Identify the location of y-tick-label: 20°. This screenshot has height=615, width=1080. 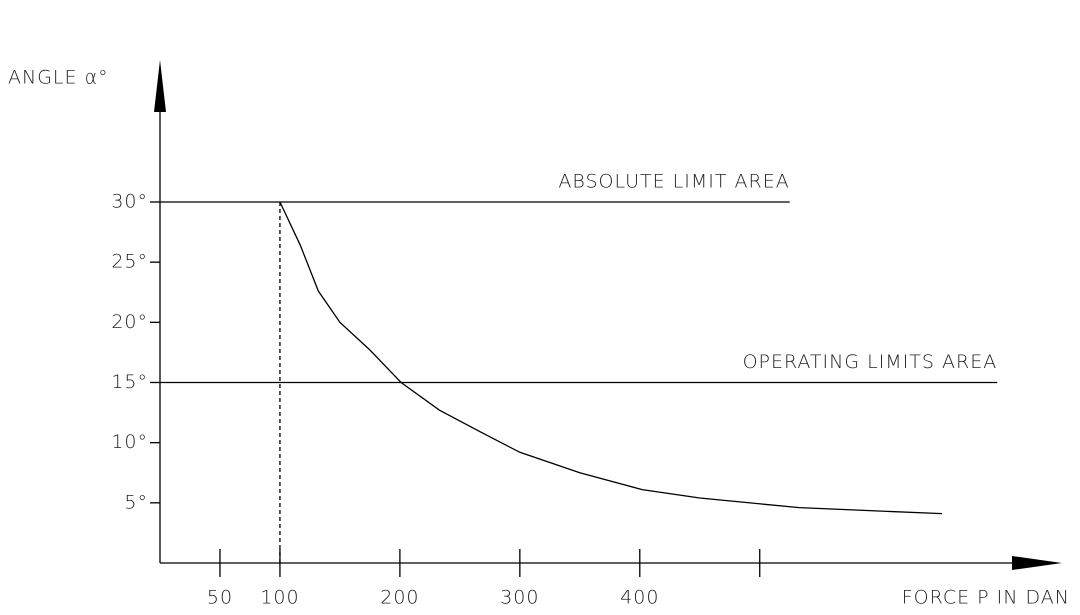
(129, 322).